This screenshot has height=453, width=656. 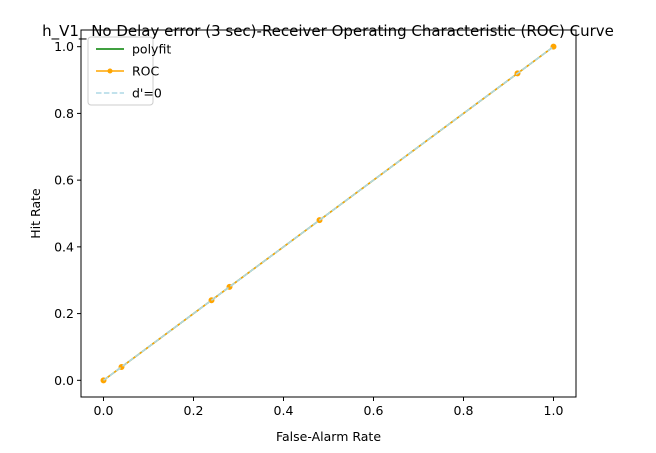 I want to click on x-tick-label: 0.2, so click(x=194, y=410).